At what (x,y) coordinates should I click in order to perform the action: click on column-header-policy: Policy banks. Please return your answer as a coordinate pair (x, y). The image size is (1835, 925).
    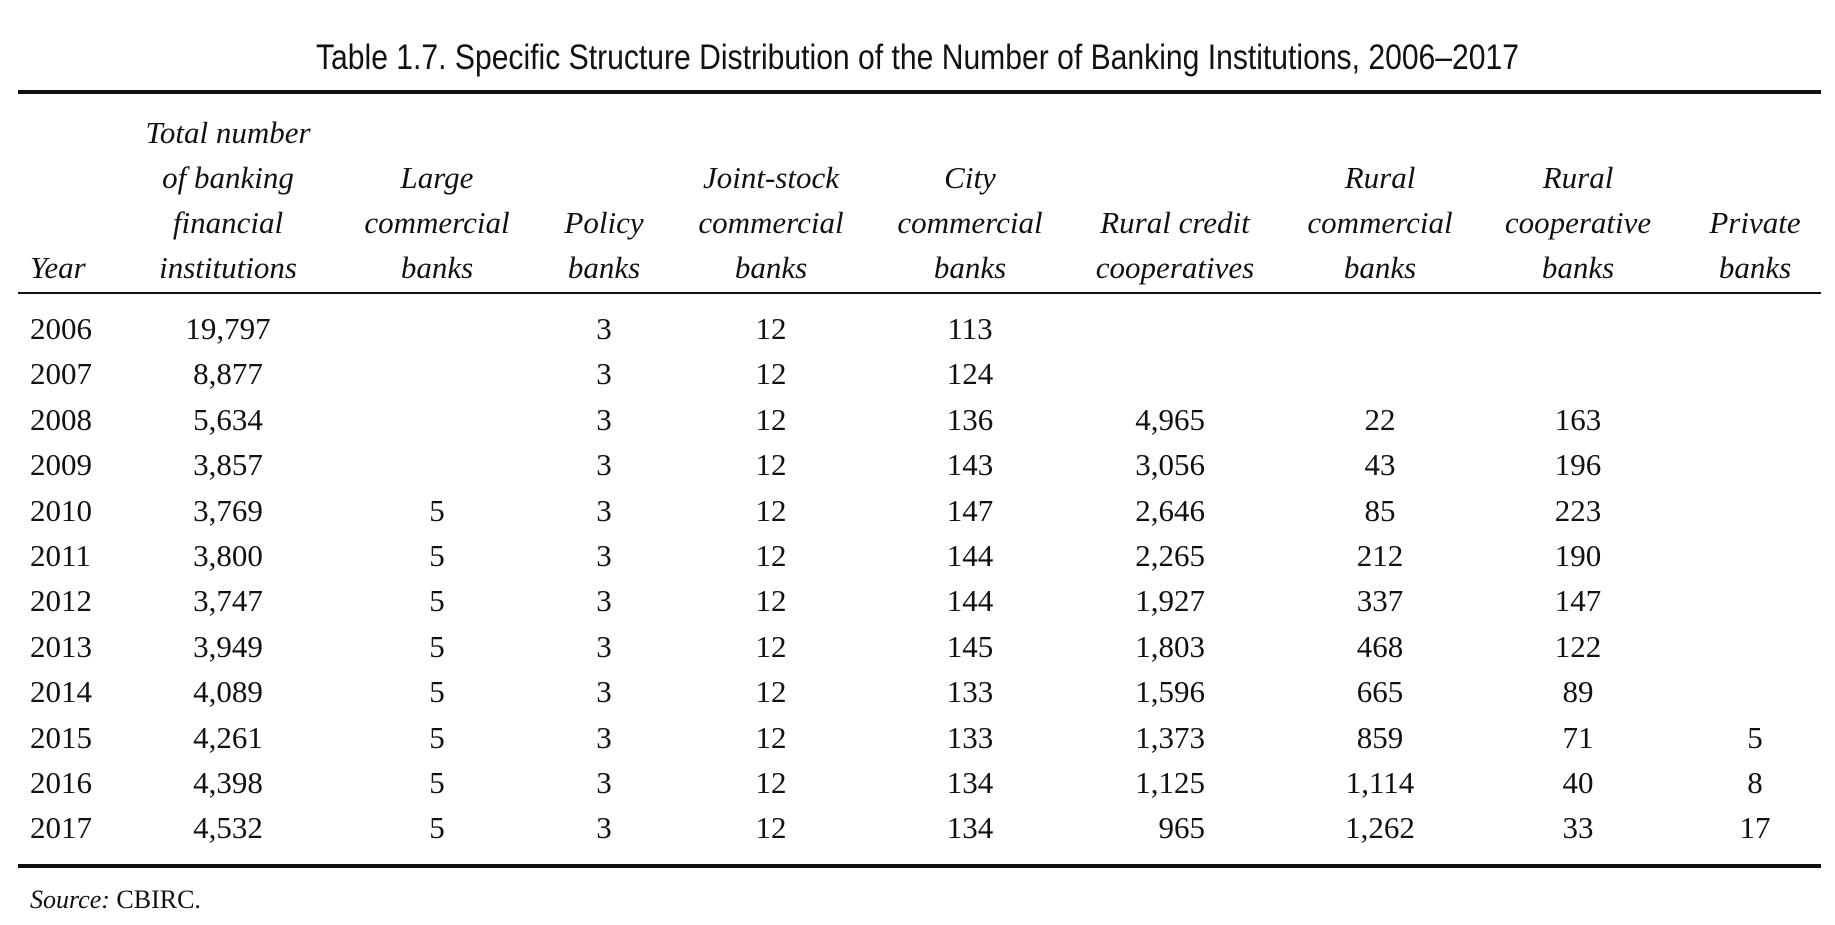
    Looking at the image, I should click on (604, 200).